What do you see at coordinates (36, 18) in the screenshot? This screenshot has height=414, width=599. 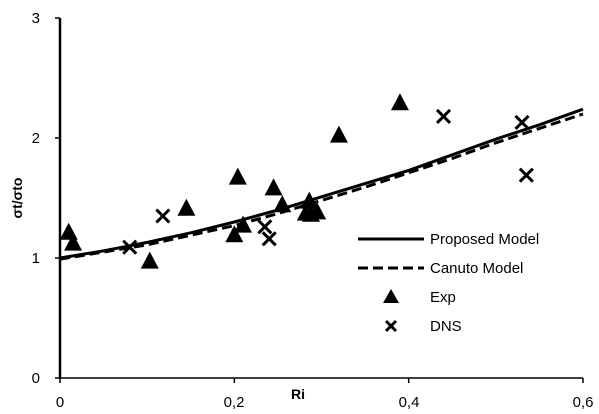 I see `y-tick-label-3: 3` at bounding box center [36, 18].